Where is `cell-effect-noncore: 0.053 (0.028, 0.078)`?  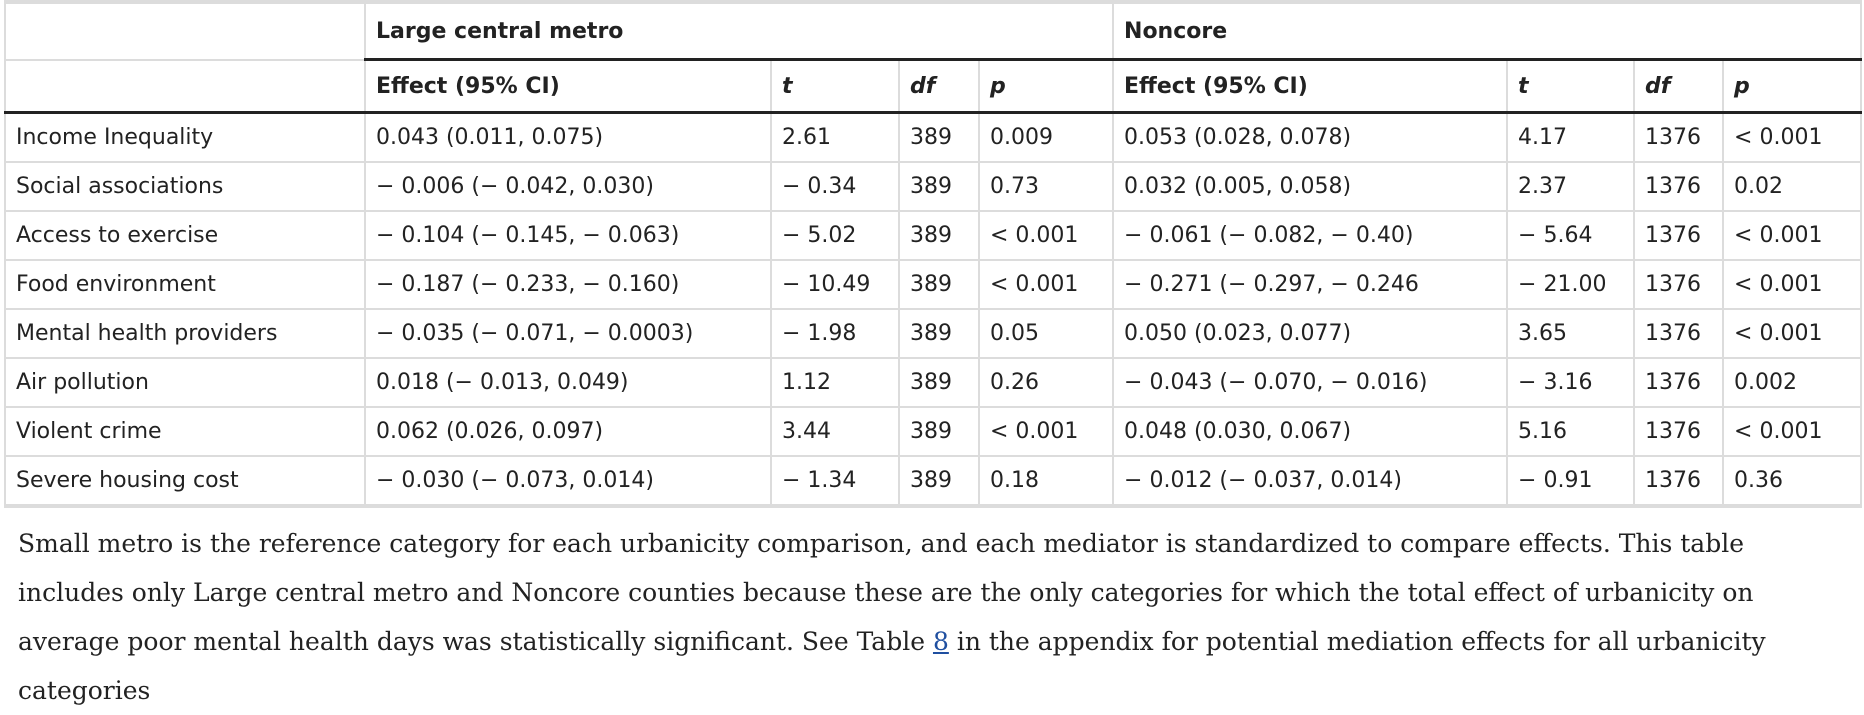 cell-effect-noncore: 0.053 (0.028, 0.078) is located at coordinates (1310, 137).